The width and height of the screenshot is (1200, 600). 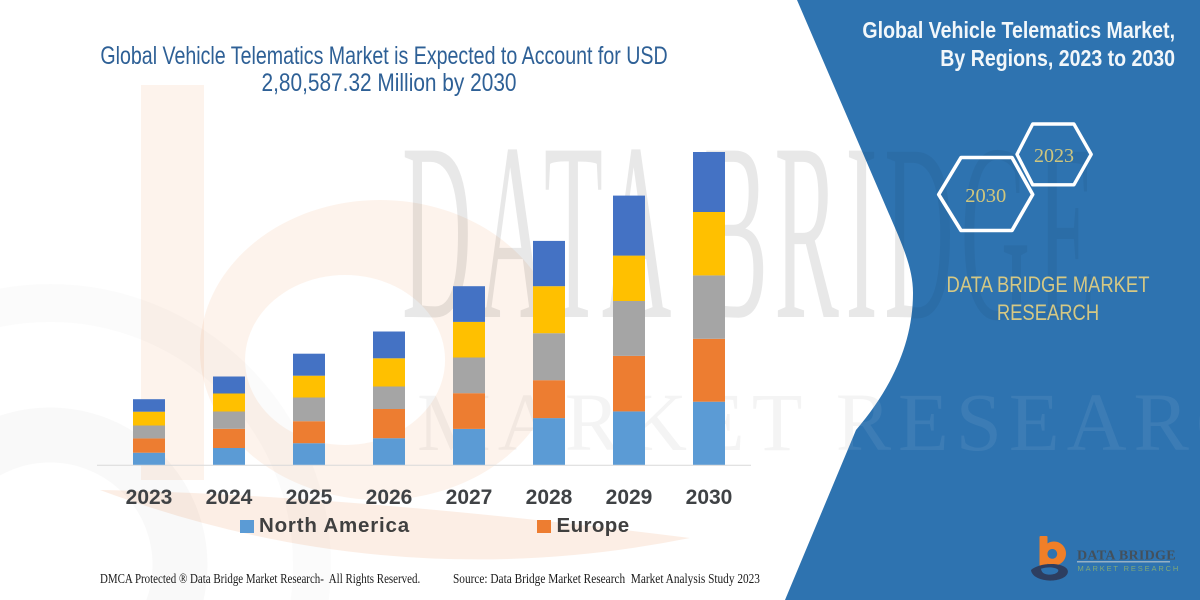 What do you see at coordinates (985, 196) in the screenshot?
I see `svg-text: 2030` at bounding box center [985, 196].